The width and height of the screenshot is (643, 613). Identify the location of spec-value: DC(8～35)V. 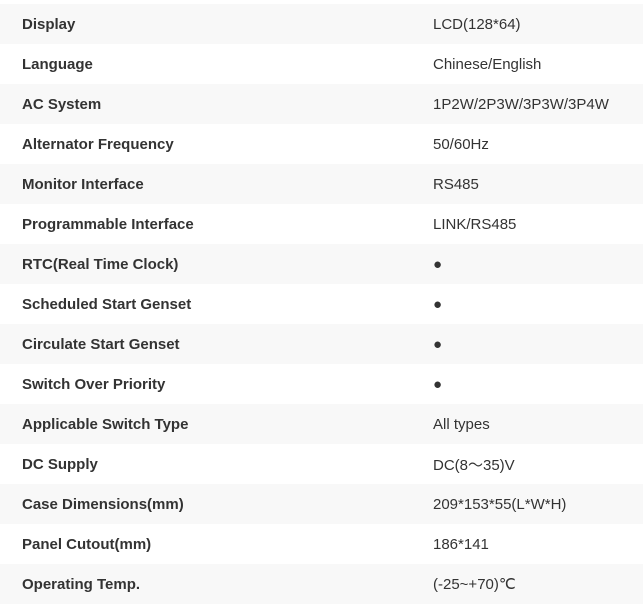
(474, 465).